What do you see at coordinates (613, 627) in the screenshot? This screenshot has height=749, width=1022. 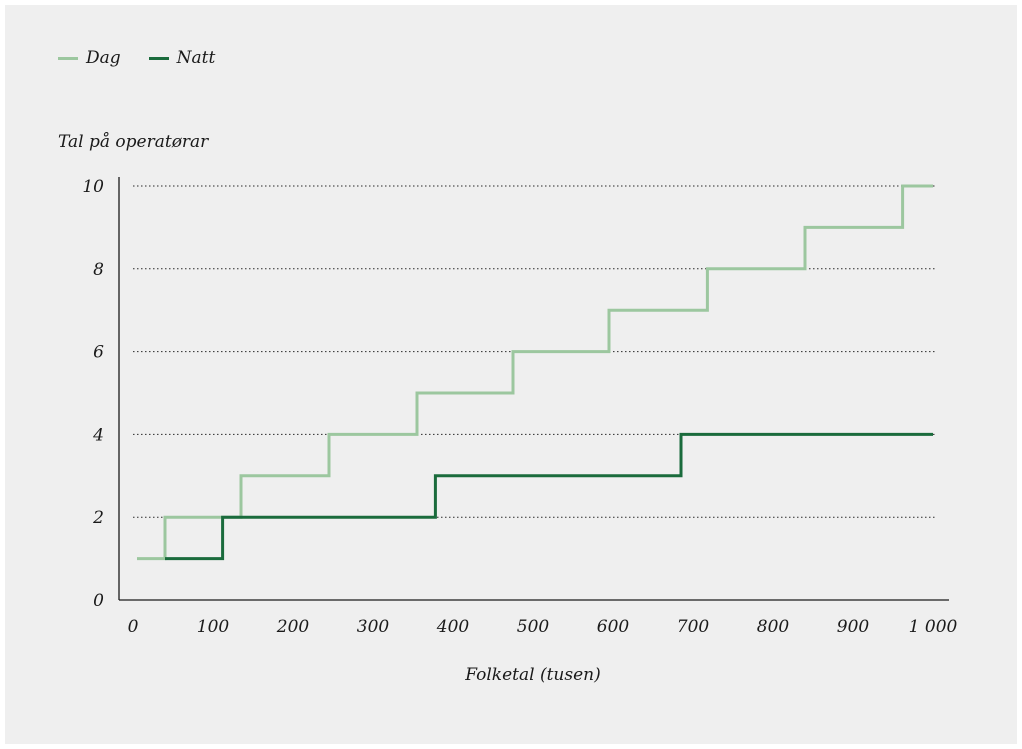 I see `x-tick-label: 600` at bounding box center [613, 627].